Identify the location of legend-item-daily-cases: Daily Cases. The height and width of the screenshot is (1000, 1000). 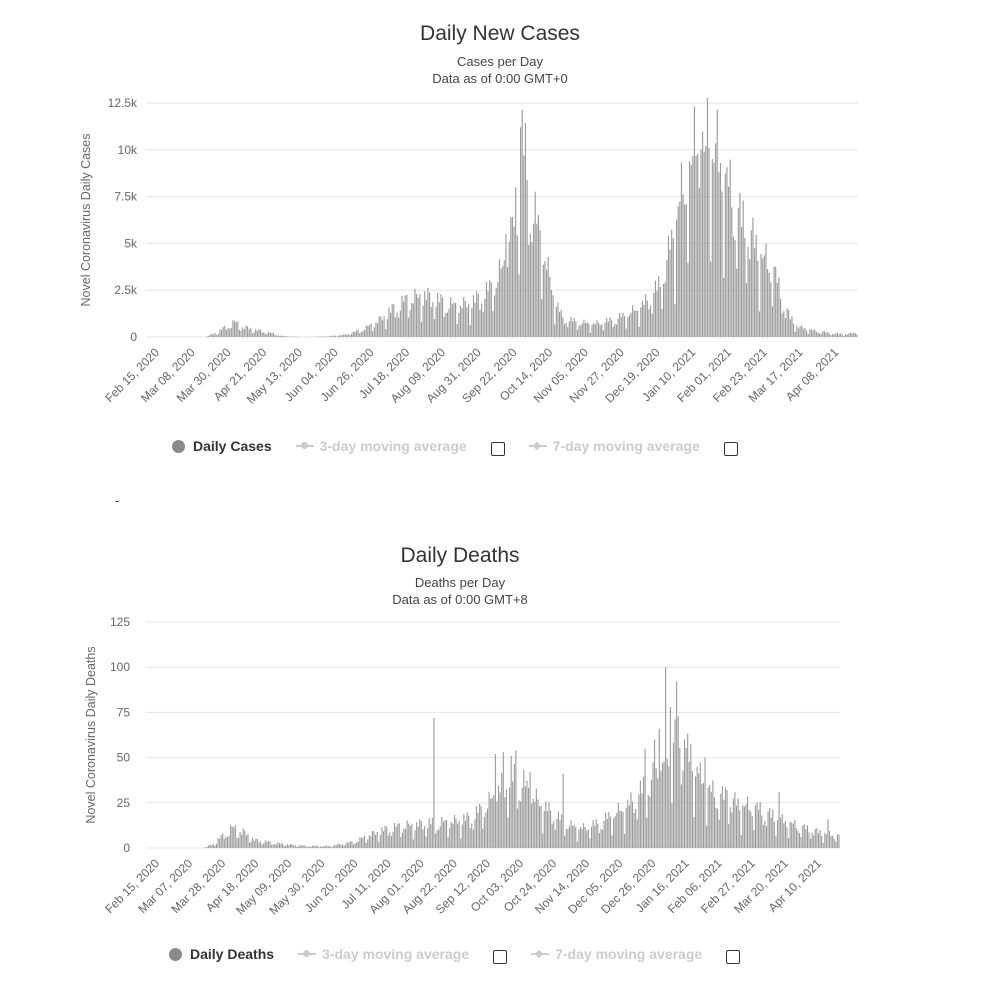
(232, 446).